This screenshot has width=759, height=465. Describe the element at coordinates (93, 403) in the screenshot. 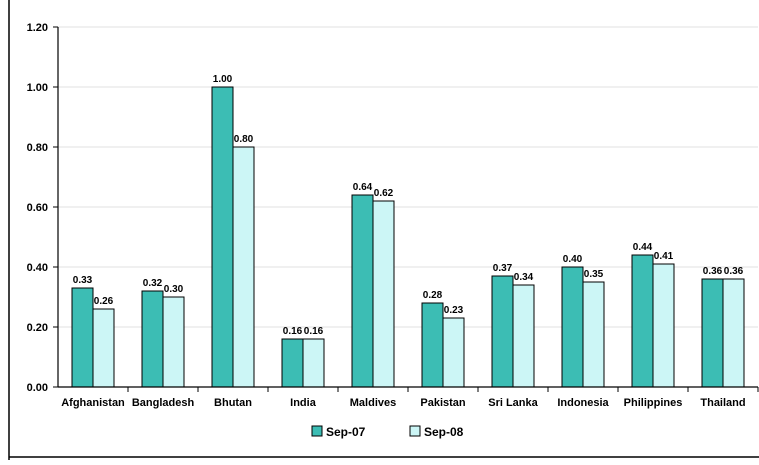

I see `x-tick-label: Afghanistan` at that location.